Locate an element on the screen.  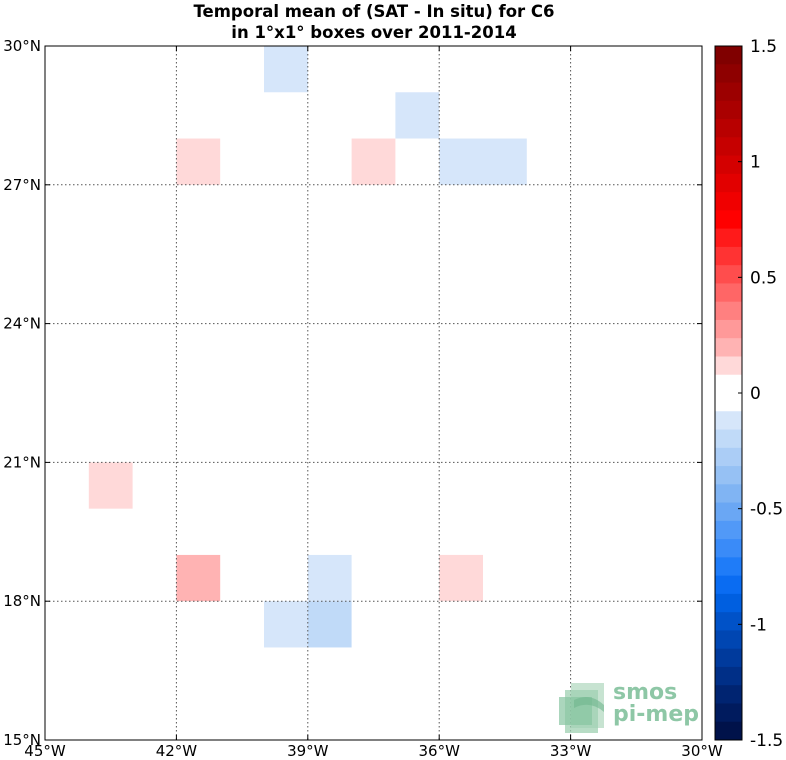
colorbar: 1.5 1 0.5 0 -0.5 -1 -1.5 is located at coordinates (748, 394).